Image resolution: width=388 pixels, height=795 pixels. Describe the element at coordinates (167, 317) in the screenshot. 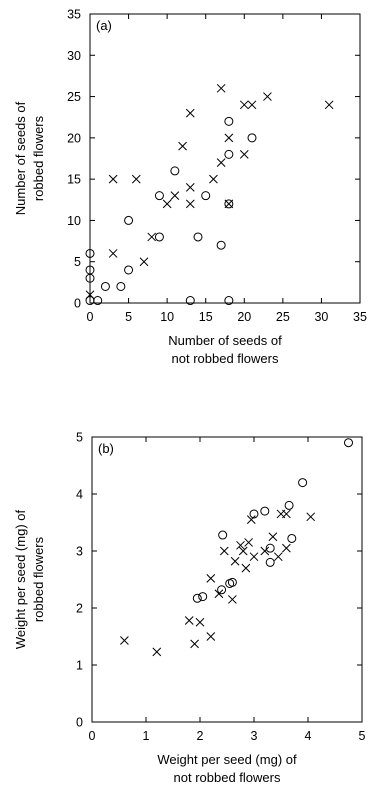

I see `x-tick-label: 10` at that location.